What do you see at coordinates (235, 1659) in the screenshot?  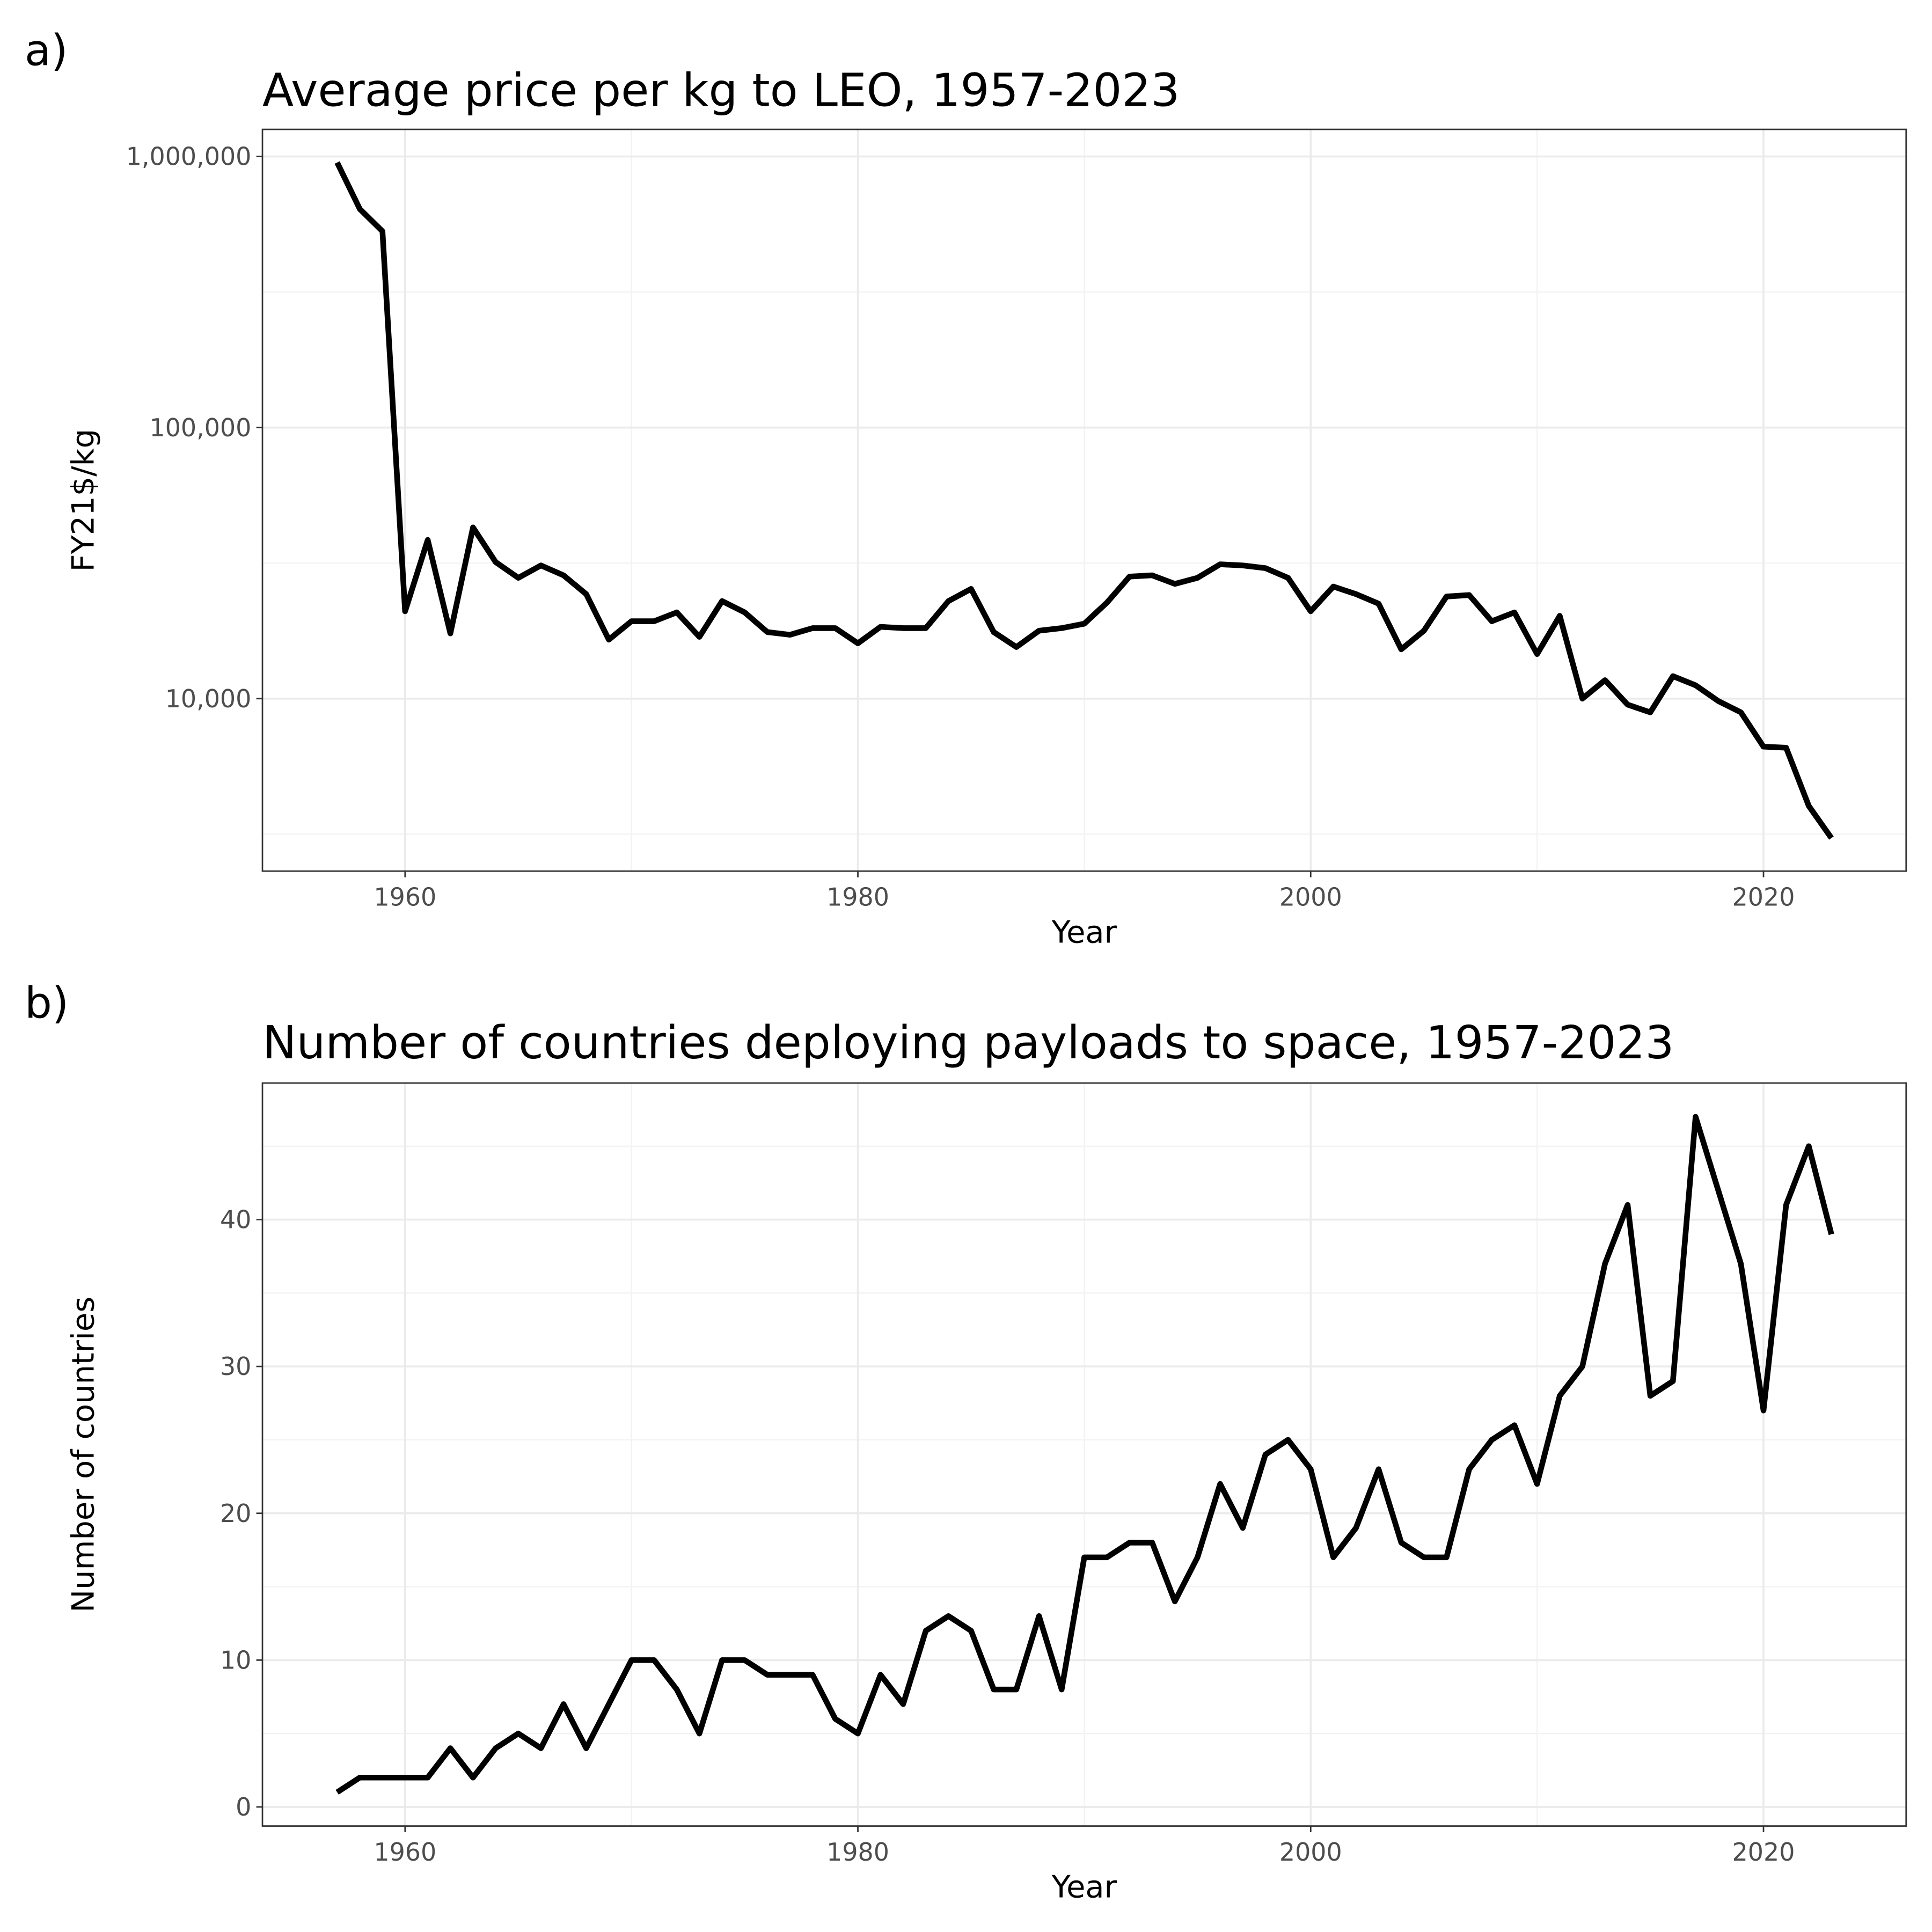 I see `y-tick-label: 10` at bounding box center [235, 1659].